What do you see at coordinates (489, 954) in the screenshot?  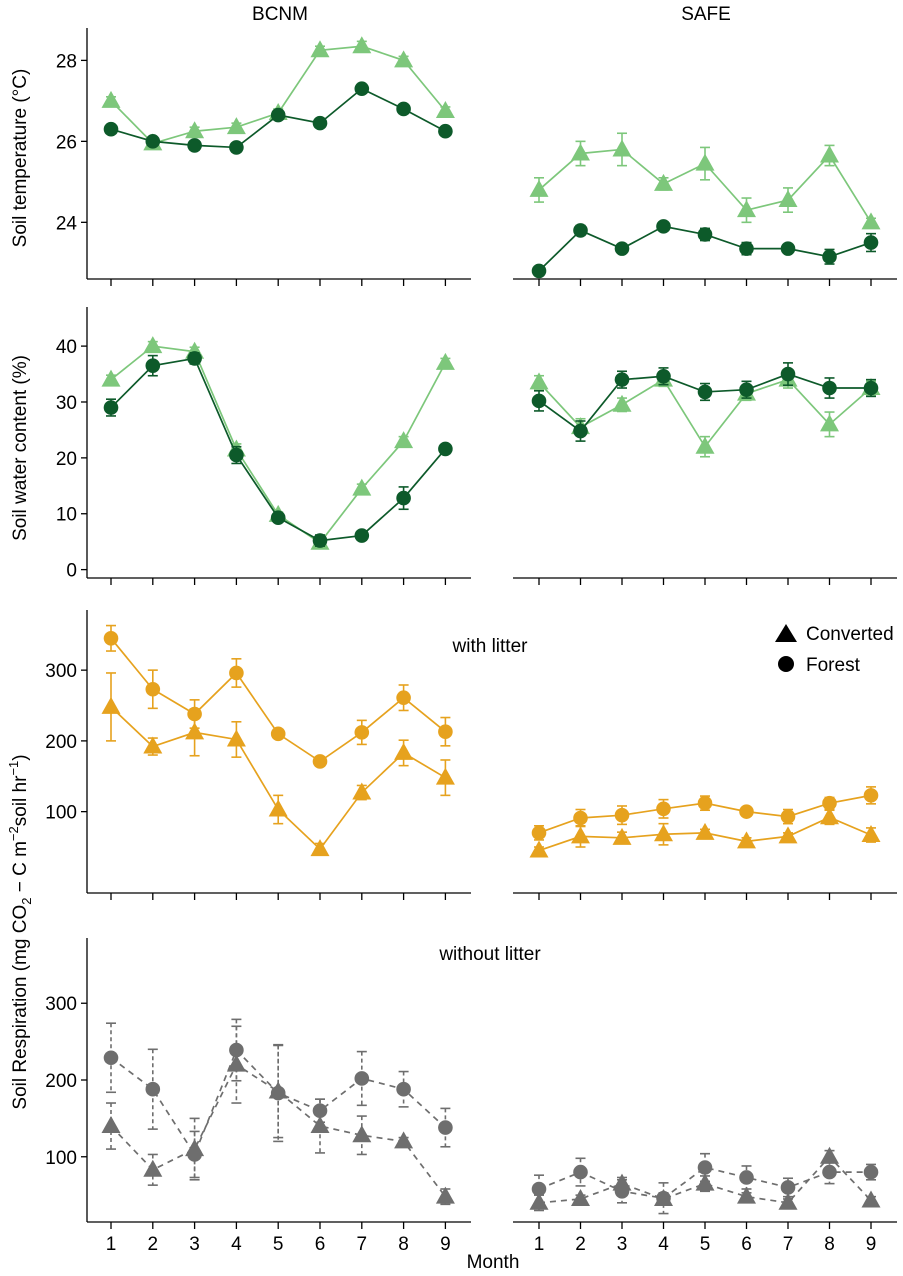 I see `annotation-without-litter: without litter` at bounding box center [489, 954].